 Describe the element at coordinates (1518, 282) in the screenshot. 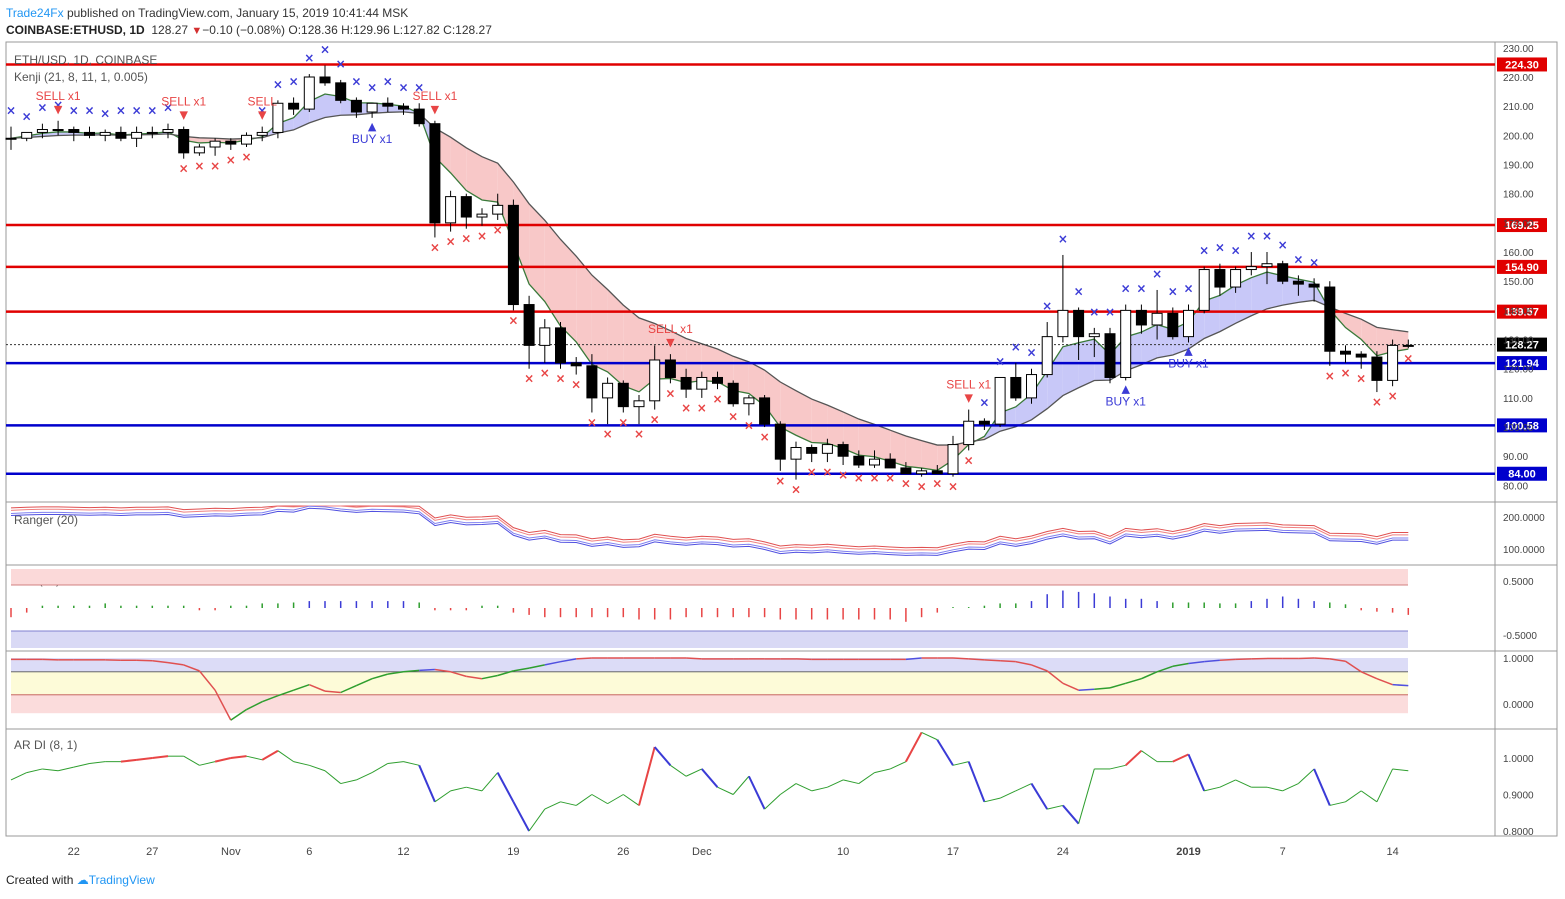

I see `price-tick-label: 150.00` at that location.